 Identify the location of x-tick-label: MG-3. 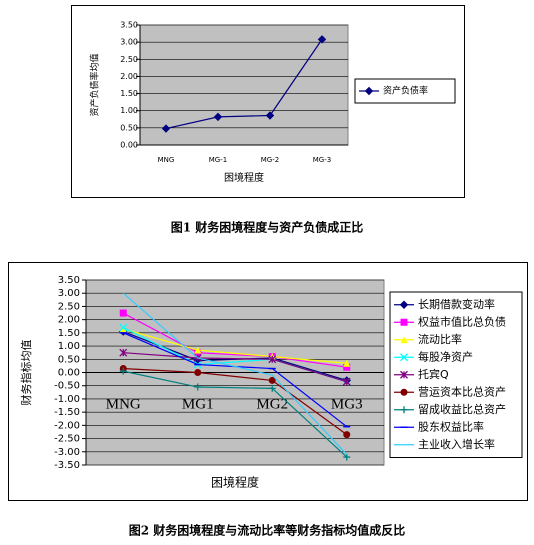
(322, 160).